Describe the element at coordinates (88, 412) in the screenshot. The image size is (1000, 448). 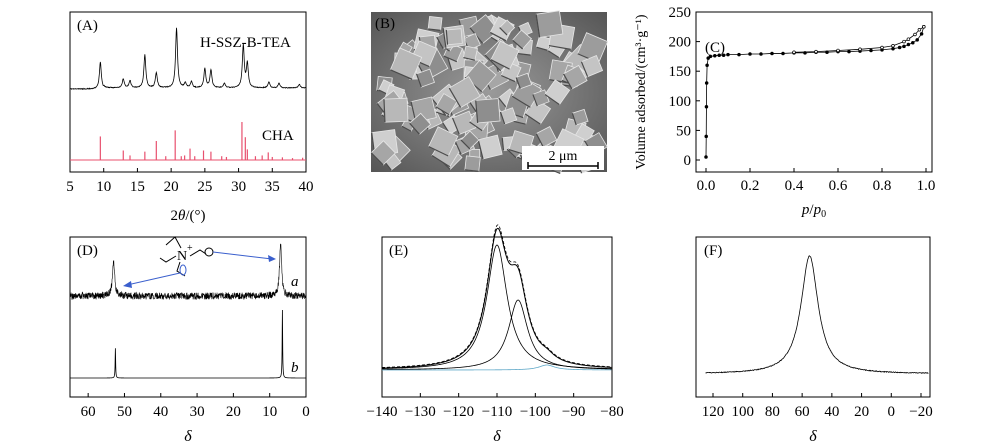
I see `panel-d-xtick-label: 60` at that location.